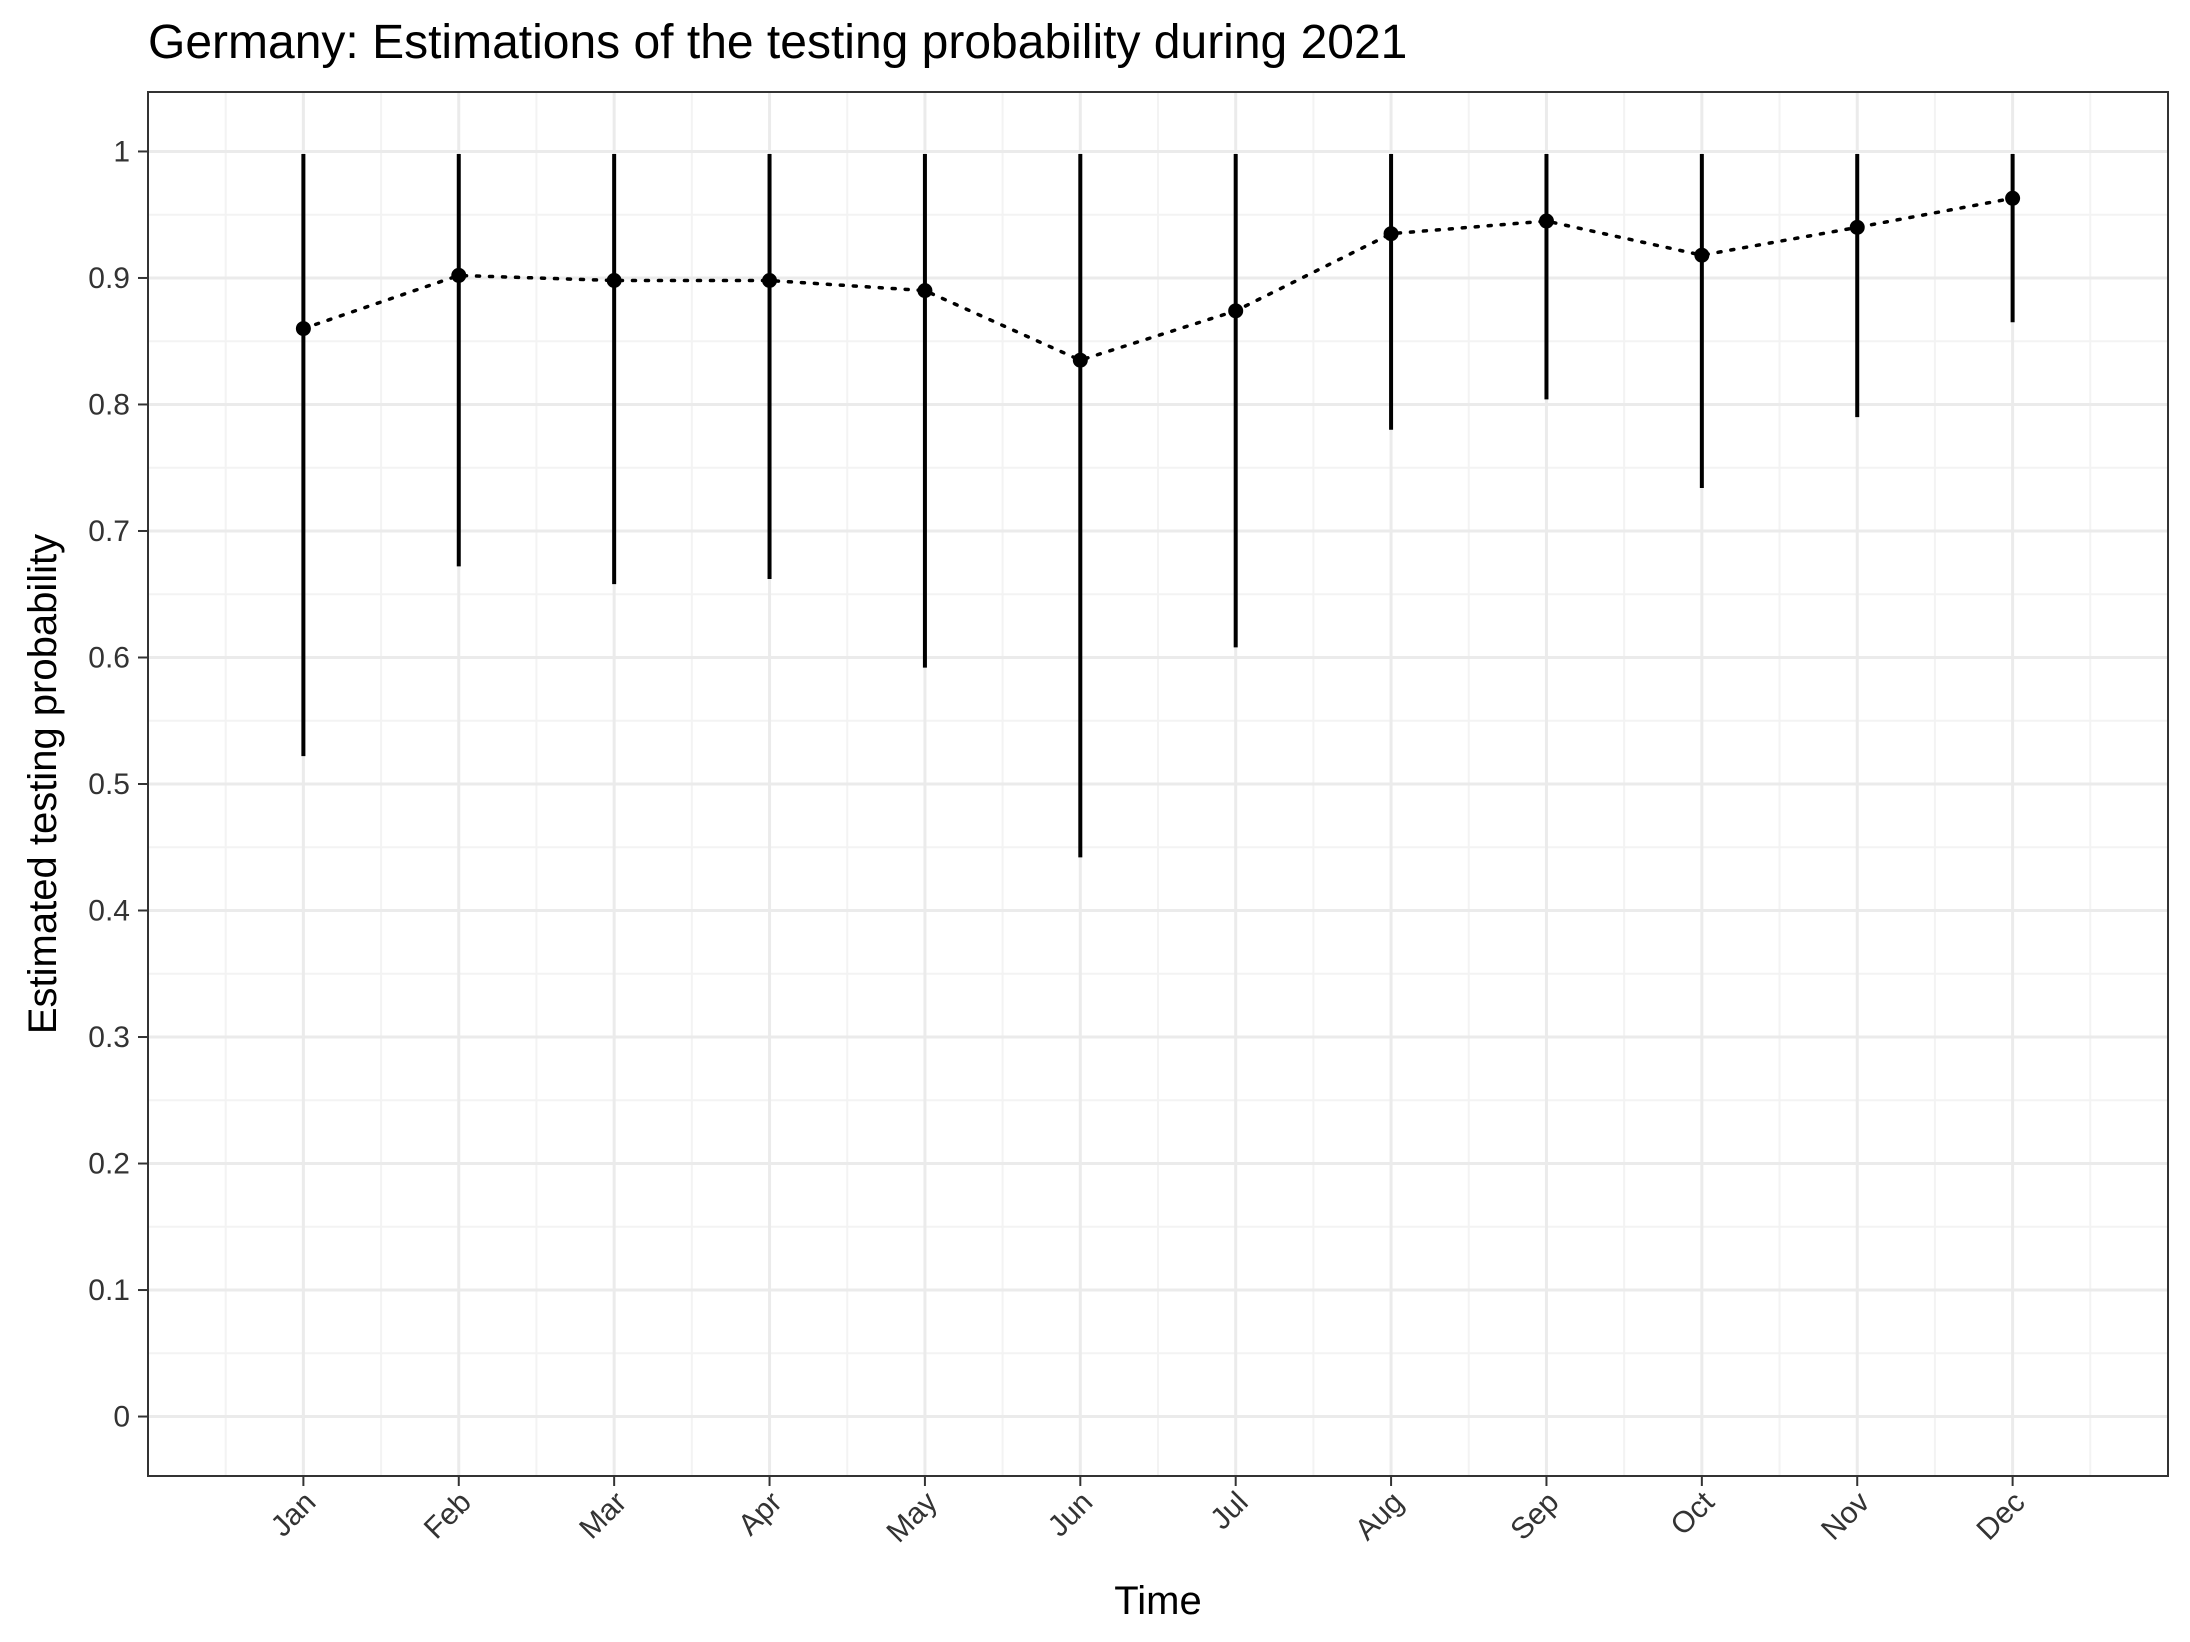  I want to click on x-tick-label: Dec, so click(2000, 1516).